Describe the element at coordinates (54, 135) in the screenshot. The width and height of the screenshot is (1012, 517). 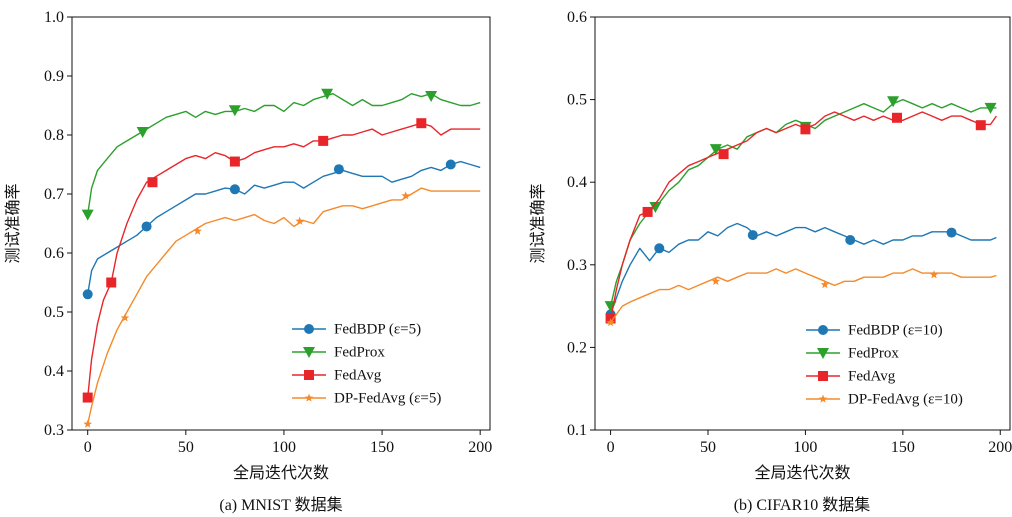
I see `y-tick-label: 0.8` at that location.